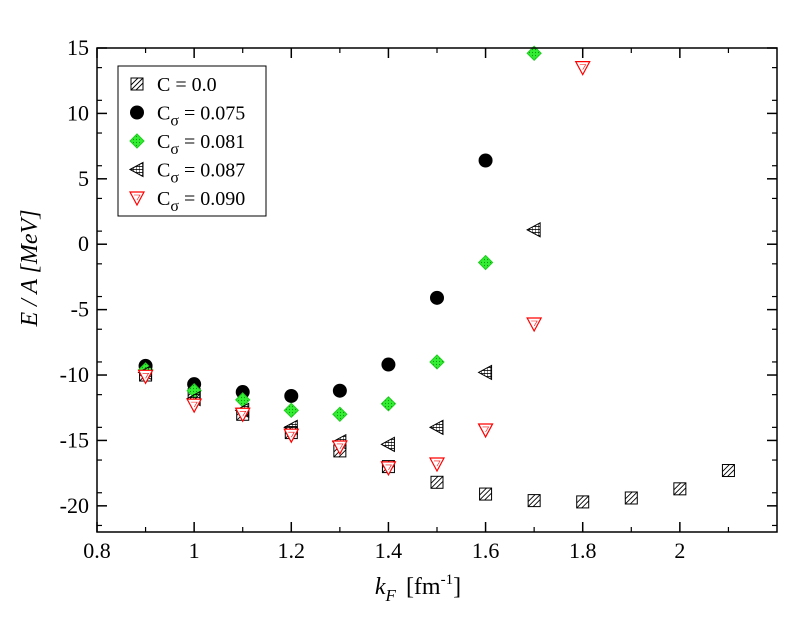  I want to click on x-tick-label: 1.2, so click(292, 550).